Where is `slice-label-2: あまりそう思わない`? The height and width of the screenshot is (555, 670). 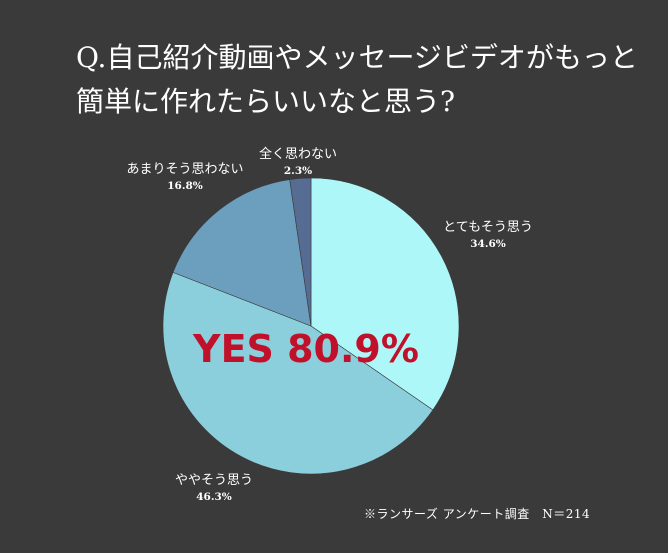 slice-label-2: あまりそう思わない is located at coordinates (184, 169).